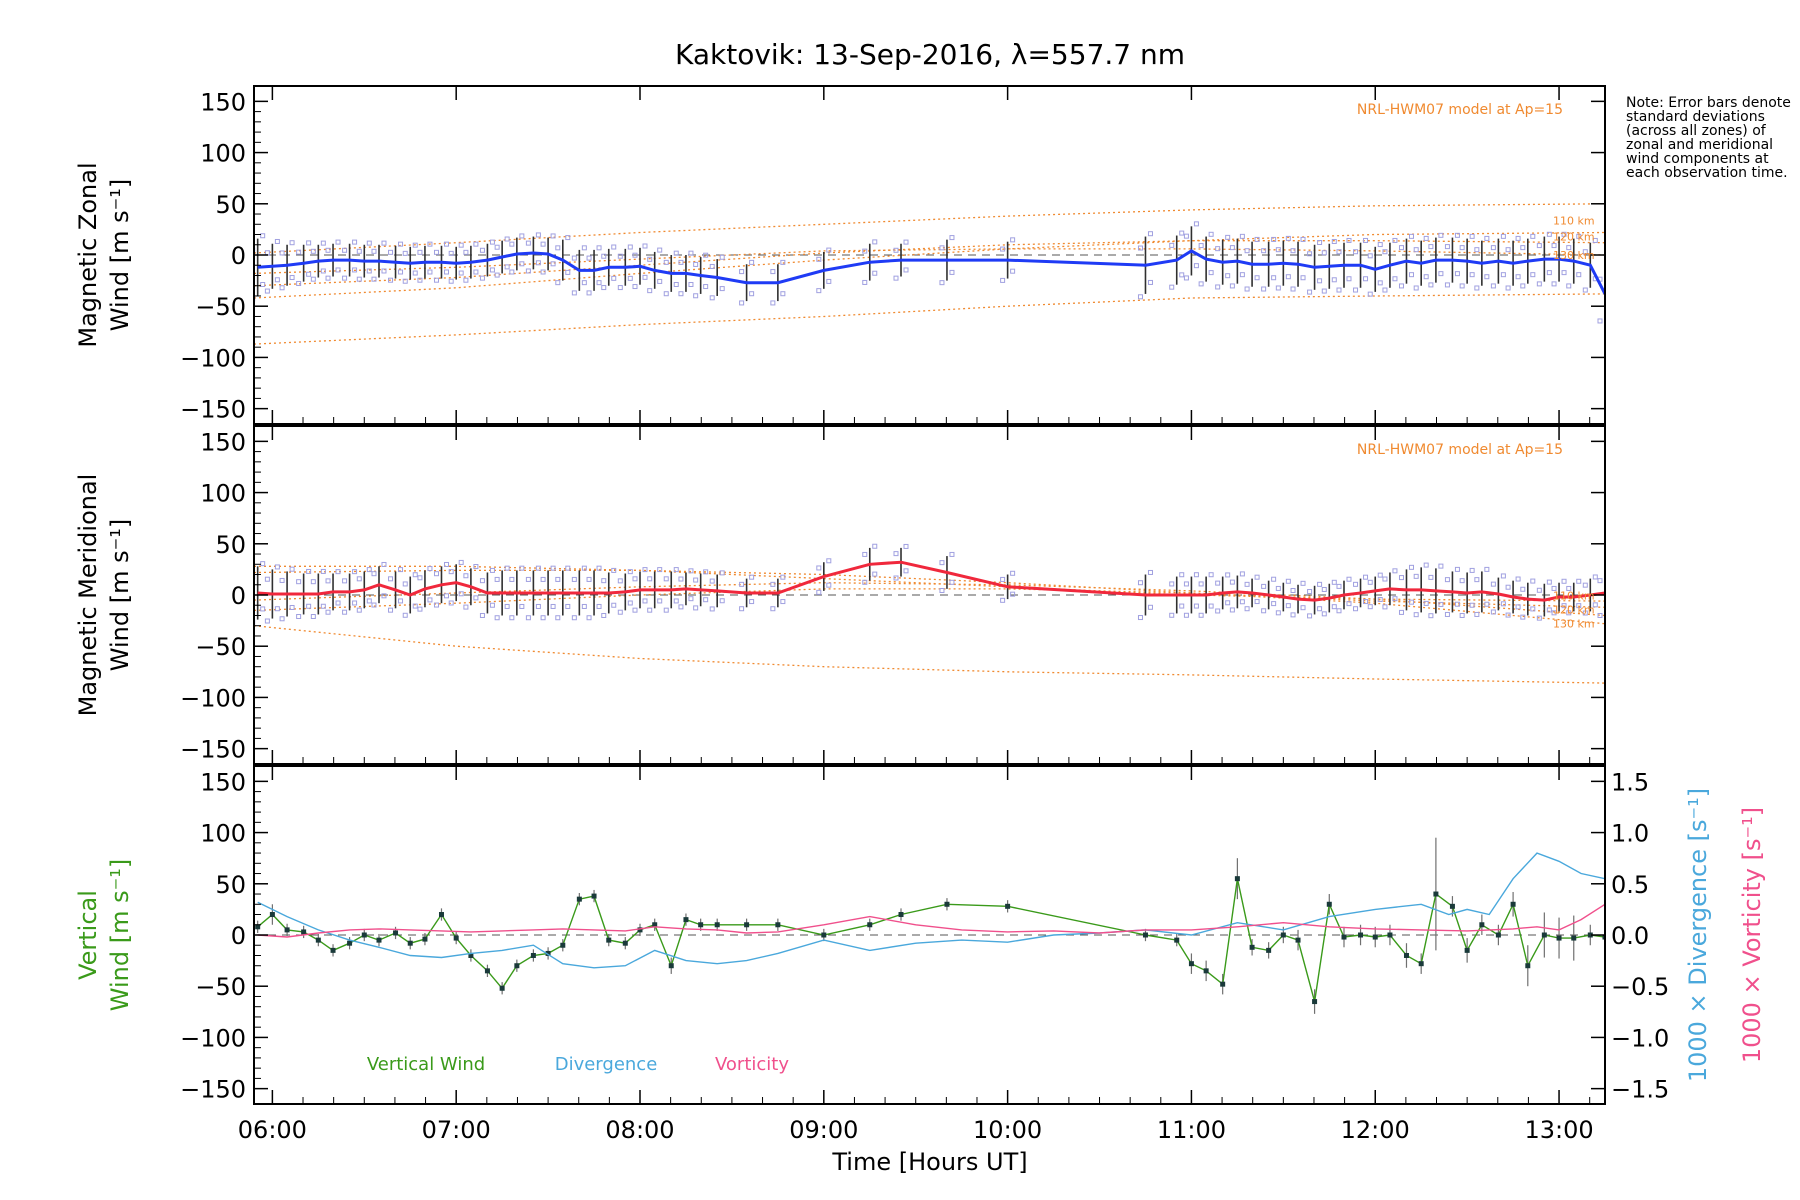 The height and width of the screenshot is (1200, 1800). Describe the element at coordinates (1640, 1038) in the screenshot. I see `y2-tick-label: −1.0` at that location.